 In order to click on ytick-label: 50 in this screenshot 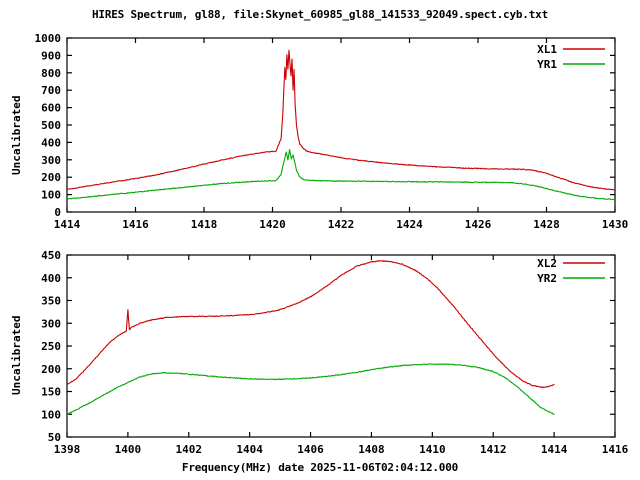, I will do `click(54, 437)`.